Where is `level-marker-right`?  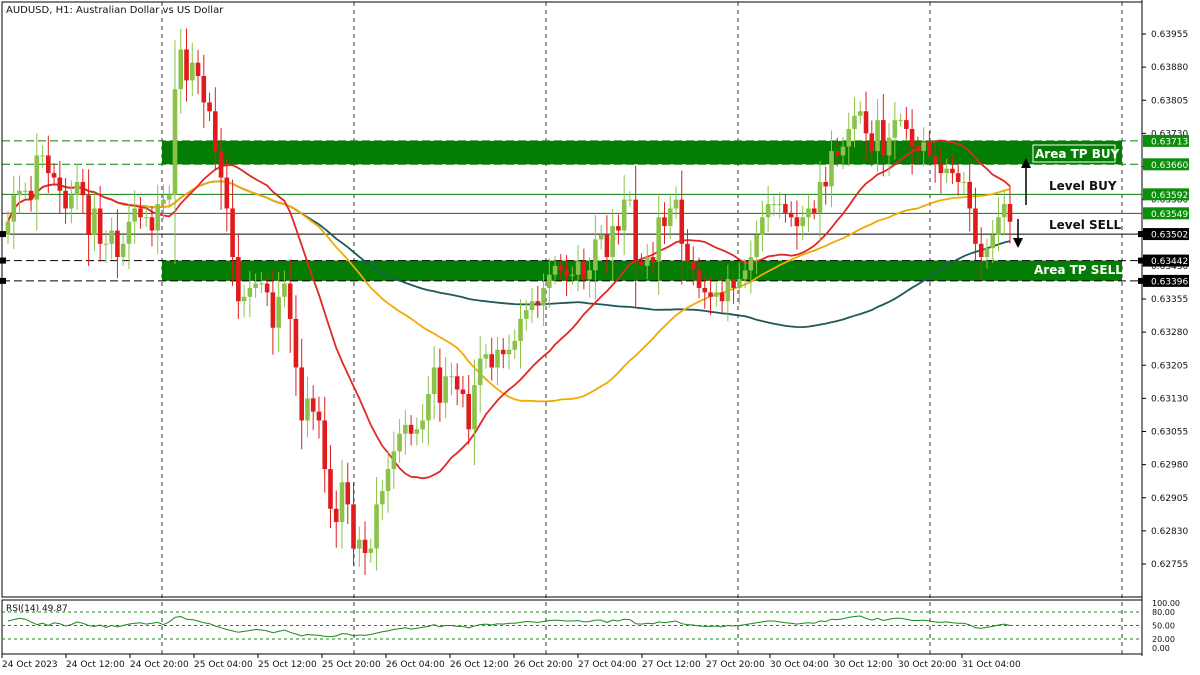
level-marker-right is located at coordinates (1141, 234).